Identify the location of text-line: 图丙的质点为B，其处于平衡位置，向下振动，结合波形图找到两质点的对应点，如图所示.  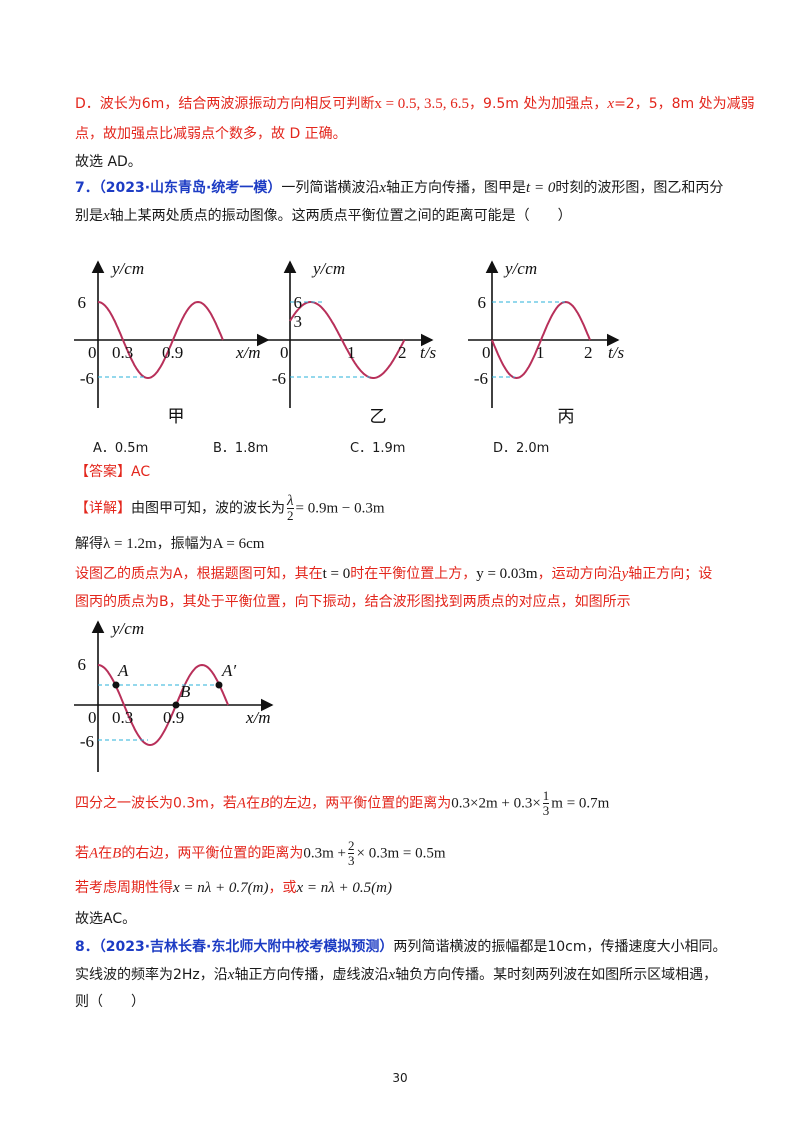
(353, 602).